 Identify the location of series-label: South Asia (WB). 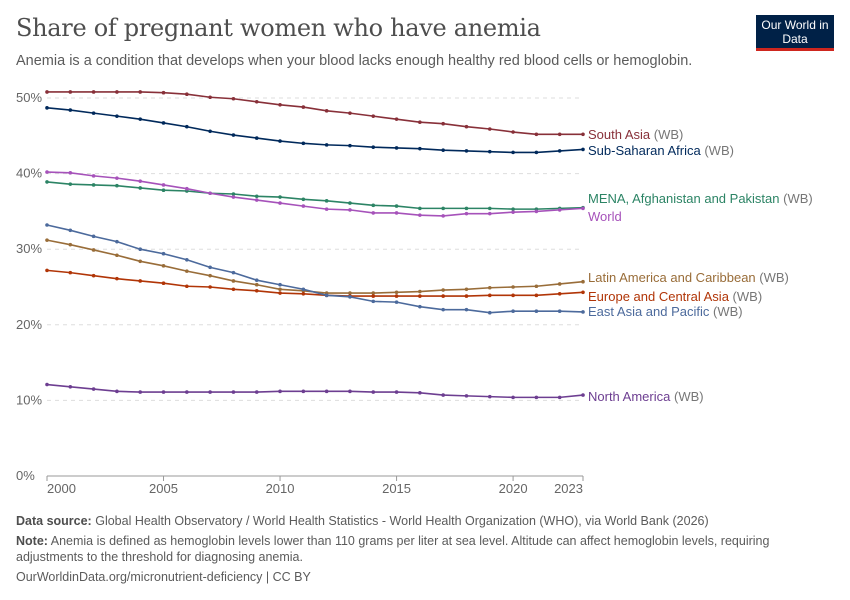
(635, 134).